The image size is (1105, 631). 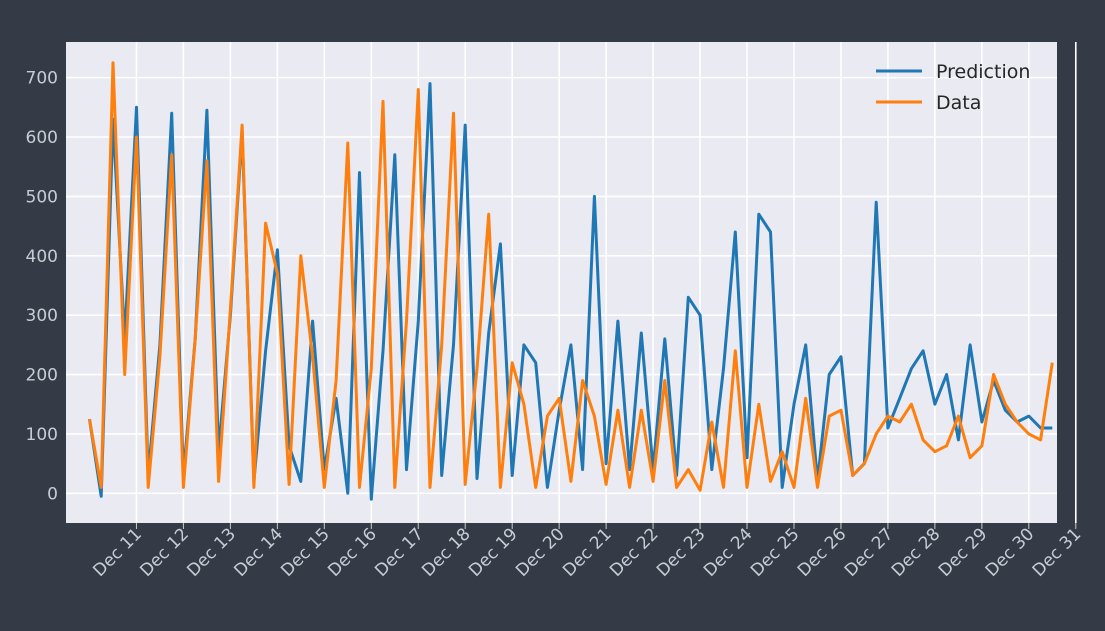 What do you see at coordinates (117, 552) in the screenshot?
I see `x-tick-label: Dec 11` at bounding box center [117, 552].